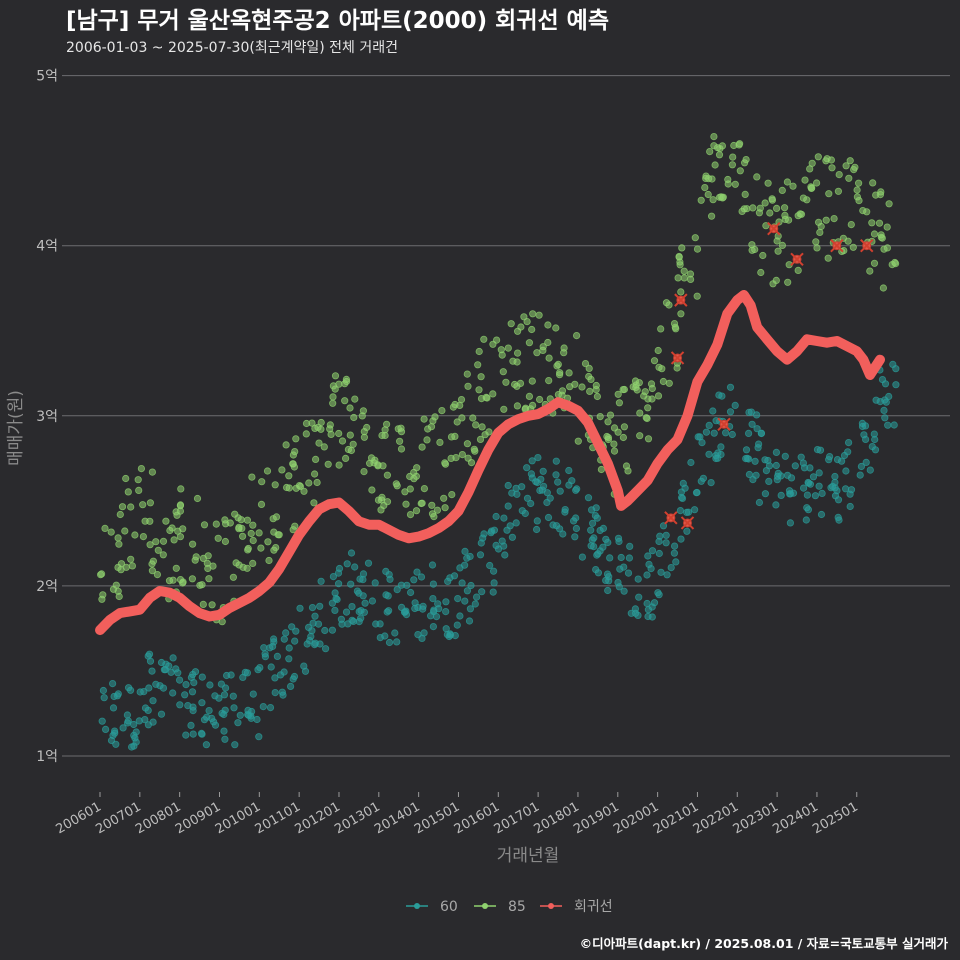 Image resolution: width=960 pixels, height=960 pixels. I want to click on y-tick-label: 2억, so click(47, 587).